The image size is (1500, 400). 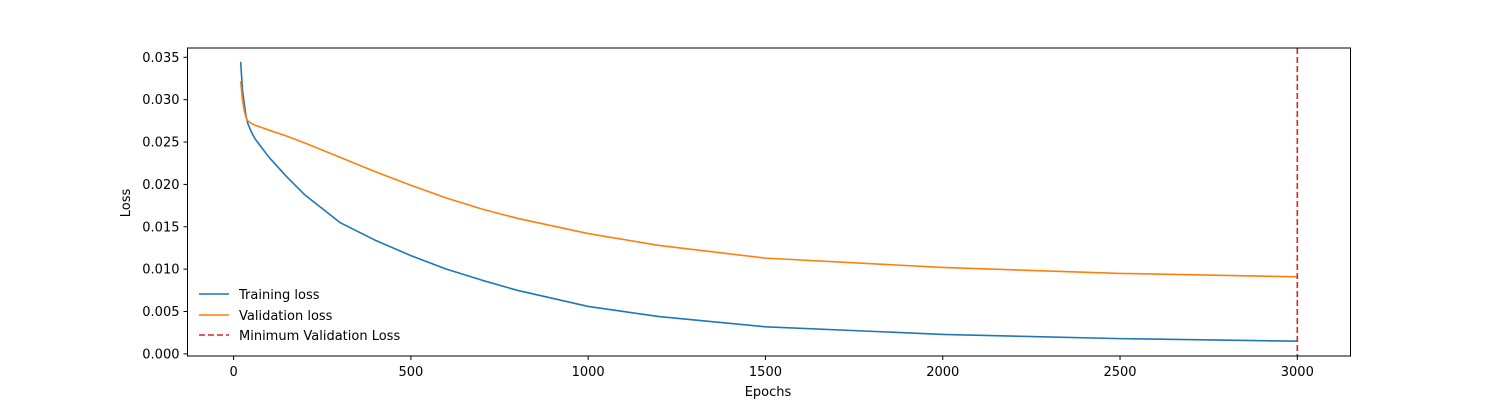 What do you see at coordinates (319, 336) in the screenshot?
I see `legend-label-min-val-loss: Minimum Validation Loss` at bounding box center [319, 336].